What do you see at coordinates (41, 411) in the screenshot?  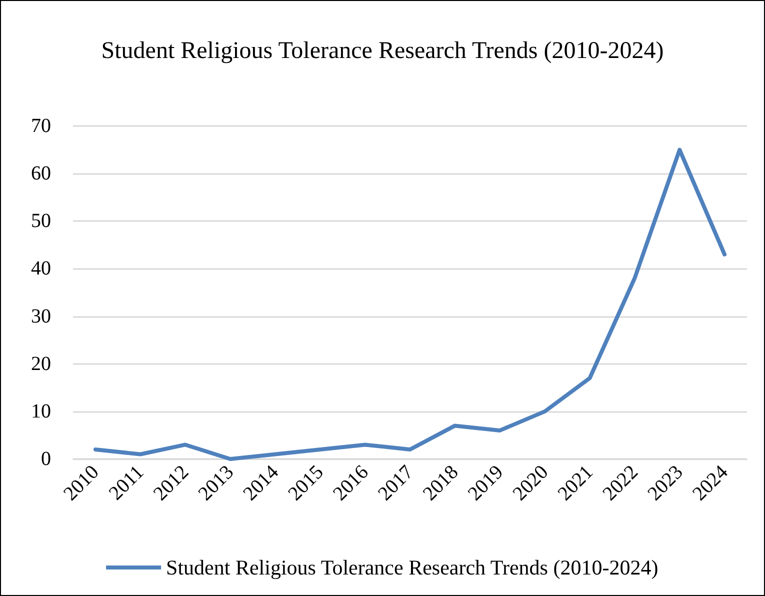 I see `y-tick-label: 10` at bounding box center [41, 411].